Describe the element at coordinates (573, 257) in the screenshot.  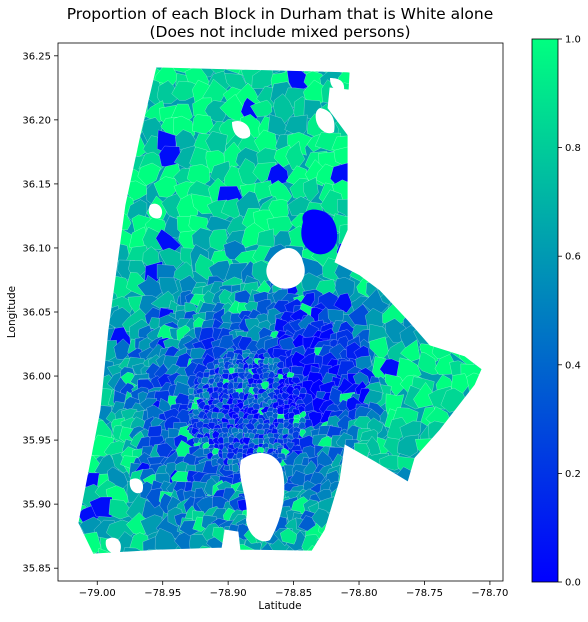
I see `colorbar-tick-label: 0.6` at that location.